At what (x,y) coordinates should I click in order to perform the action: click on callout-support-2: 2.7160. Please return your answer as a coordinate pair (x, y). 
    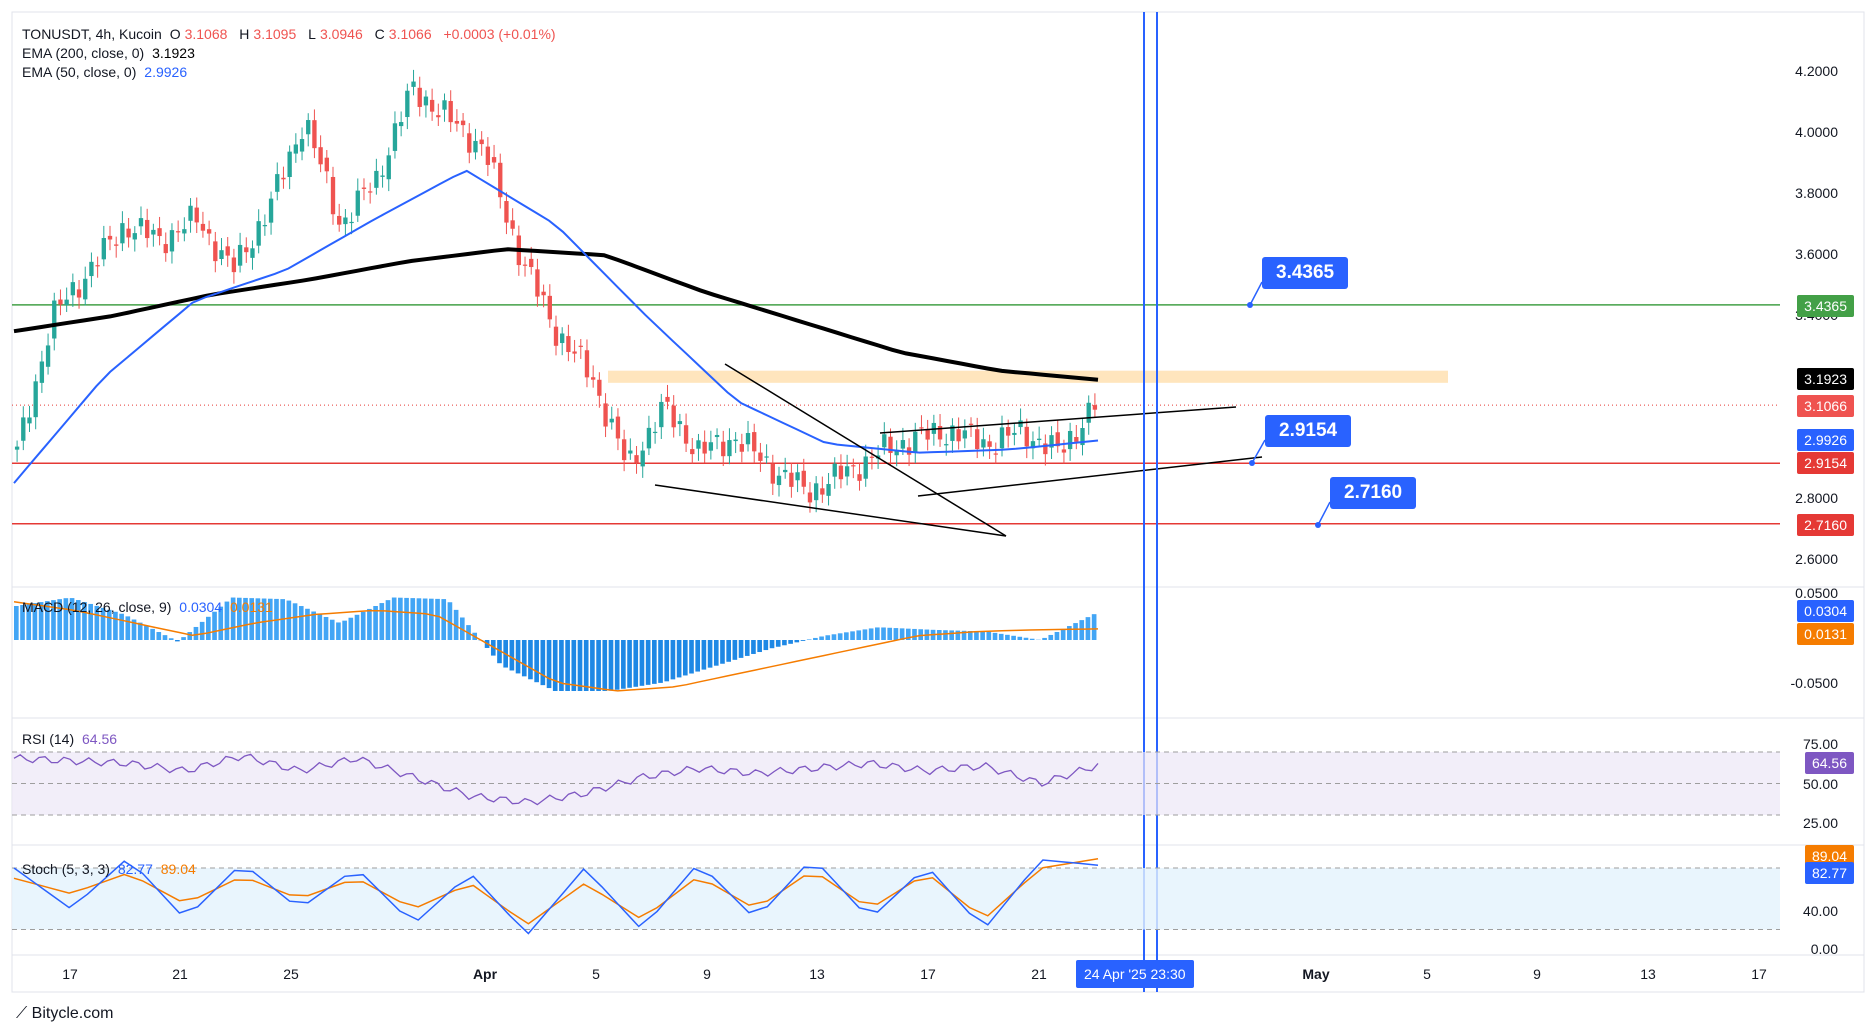
    Looking at the image, I should click on (1373, 493).